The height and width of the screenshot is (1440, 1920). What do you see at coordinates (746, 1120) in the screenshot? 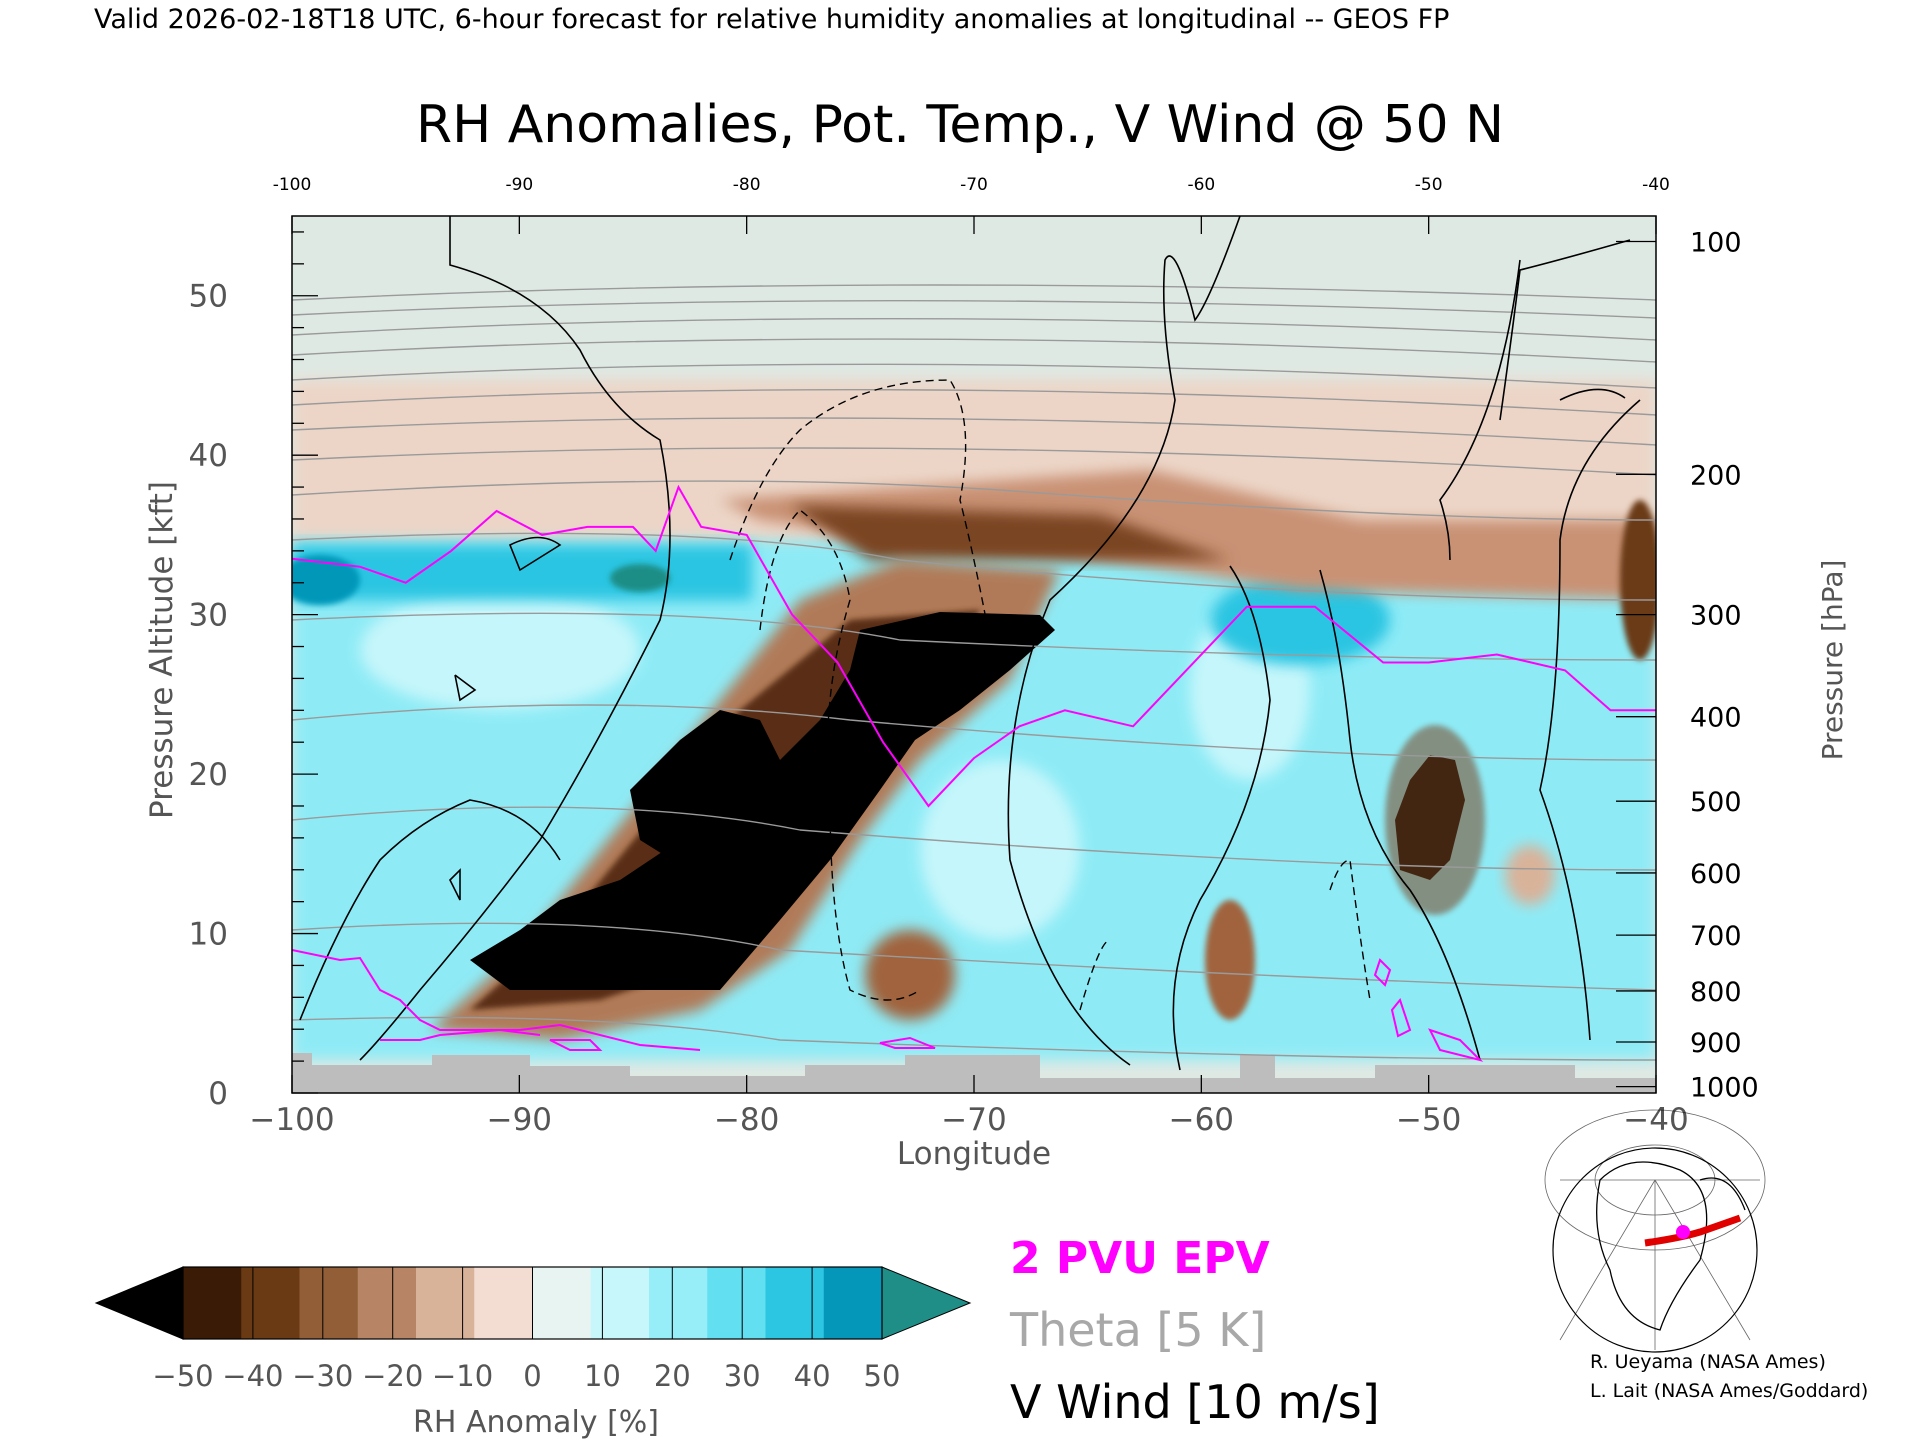
I see `x-tick-label: −80` at bounding box center [746, 1120].